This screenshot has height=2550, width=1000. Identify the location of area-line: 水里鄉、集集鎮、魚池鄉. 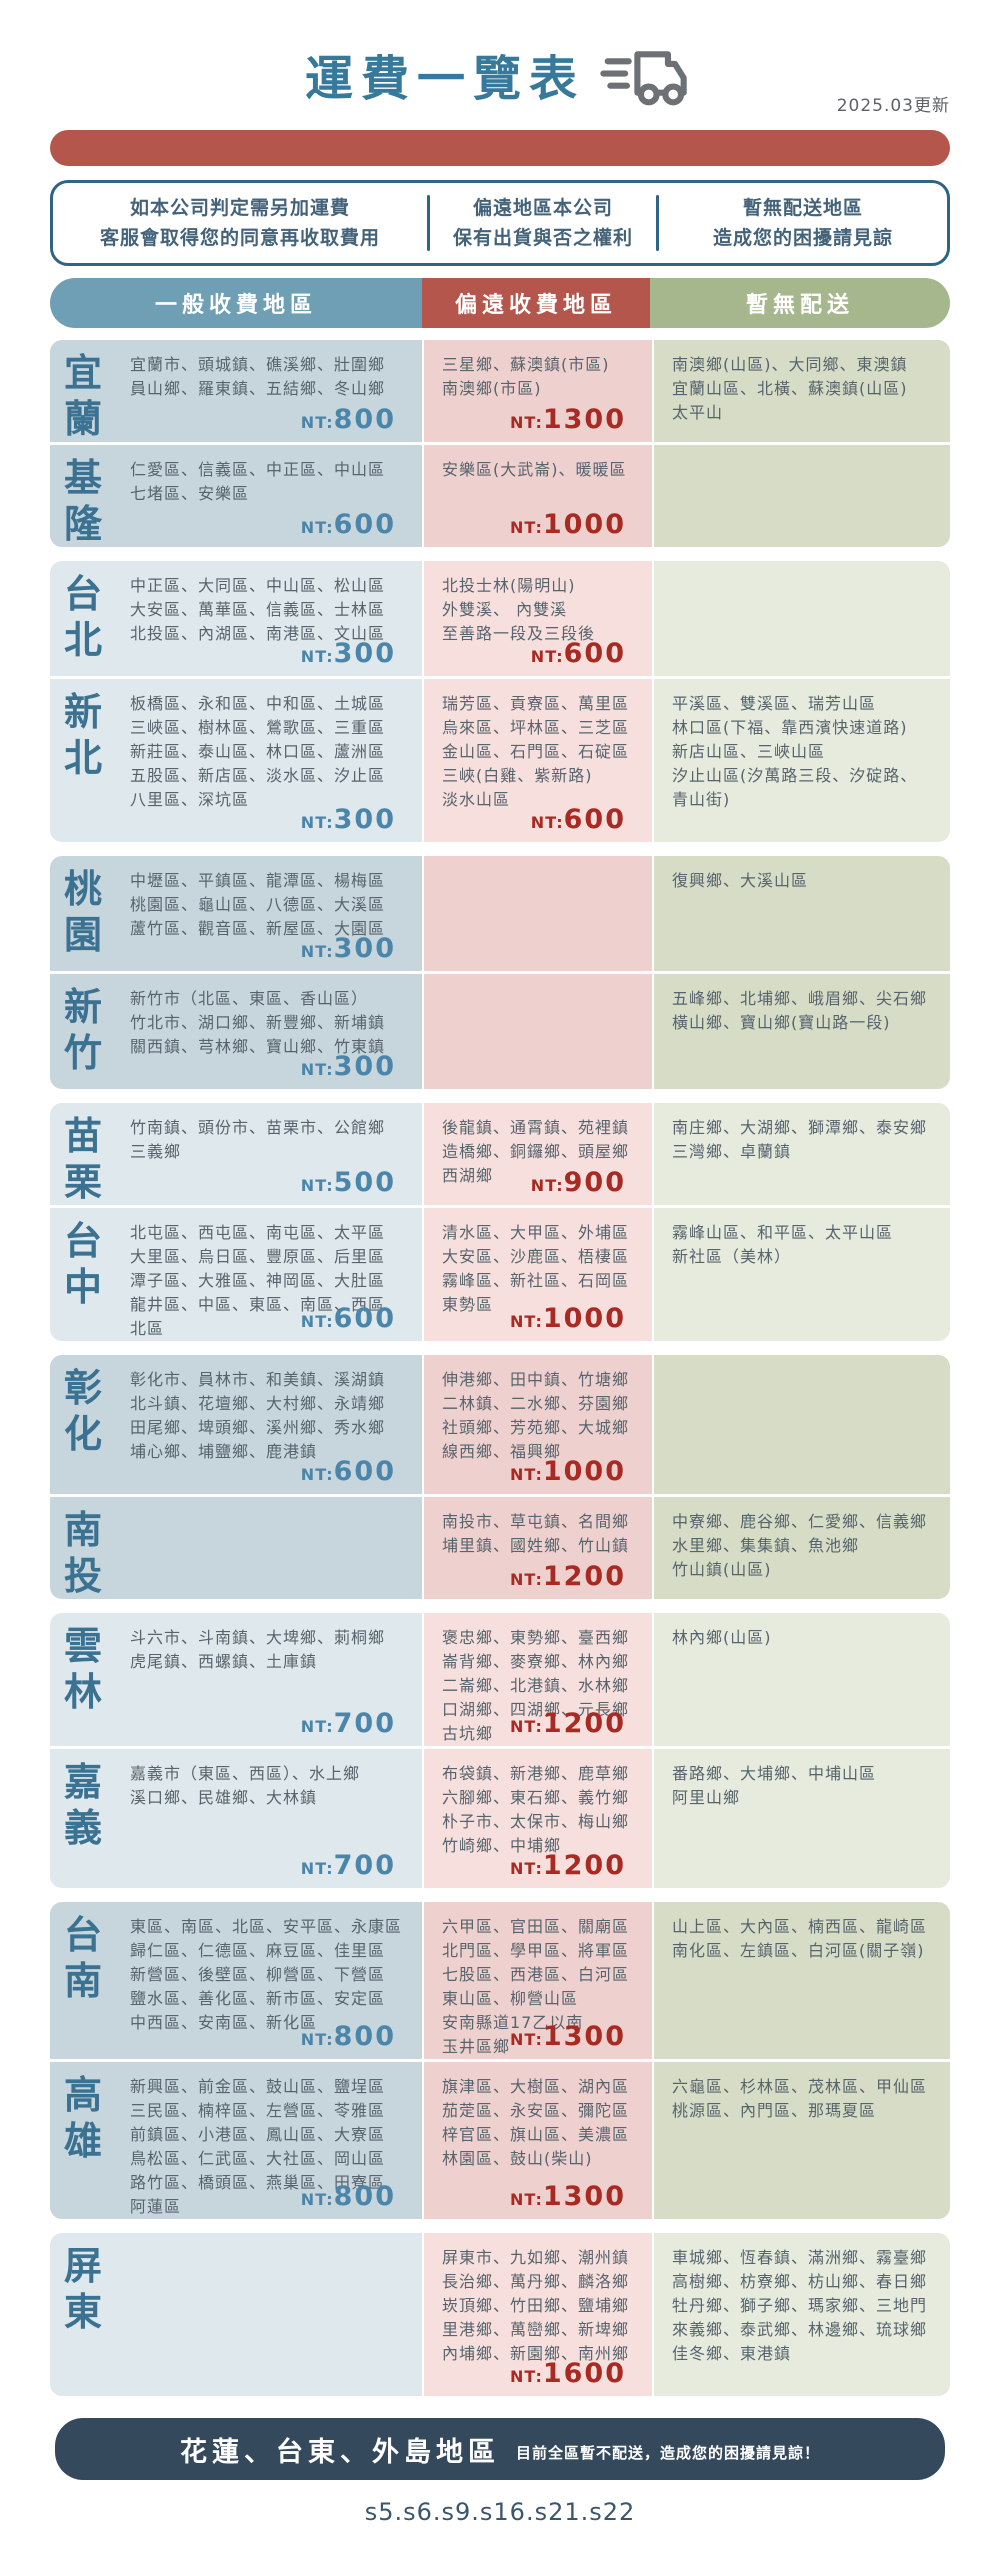
(766, 1545).